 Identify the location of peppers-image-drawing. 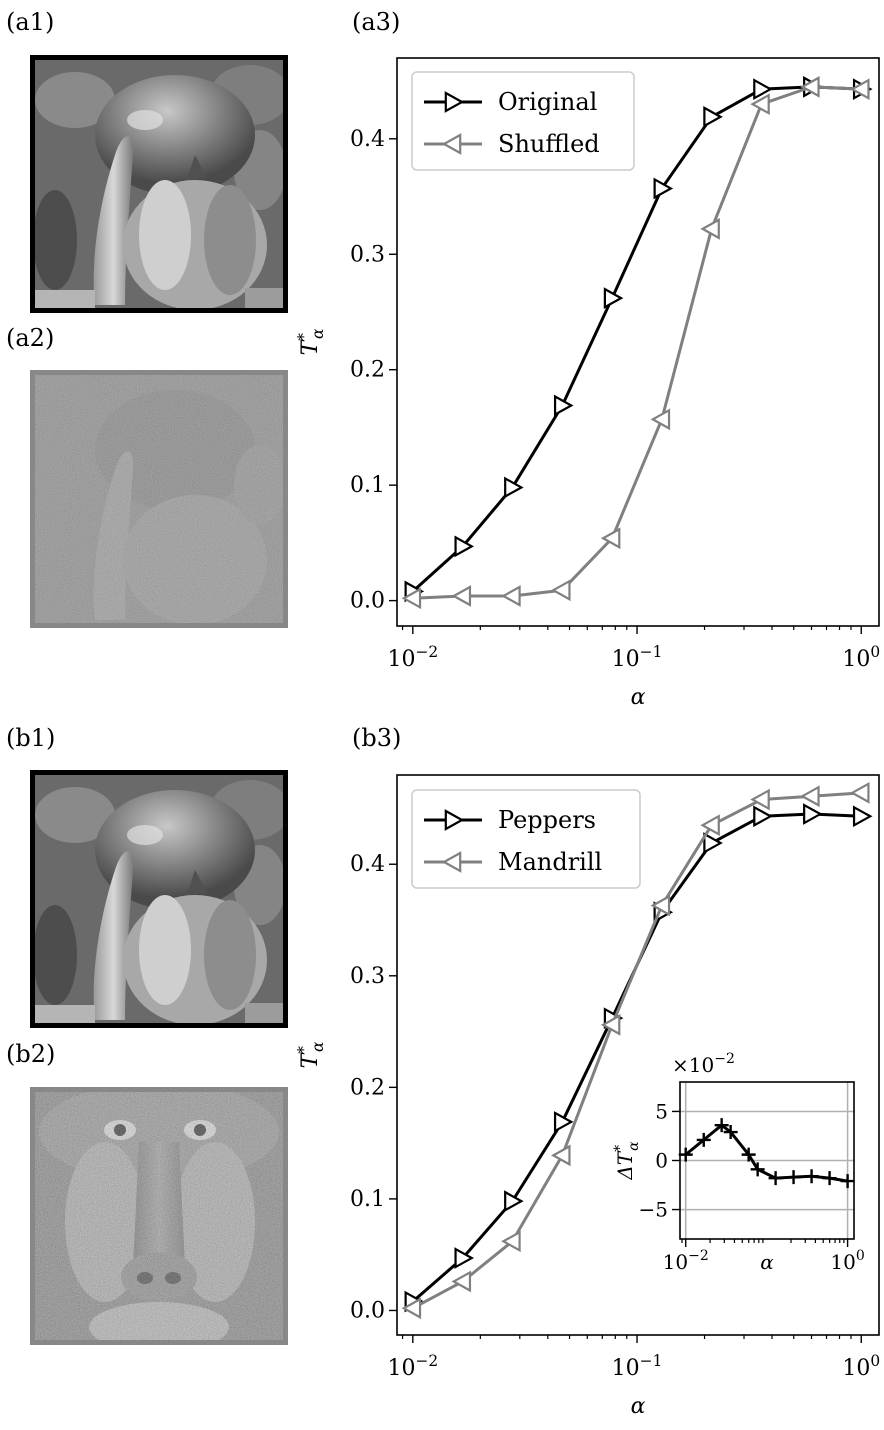
(159, 184).